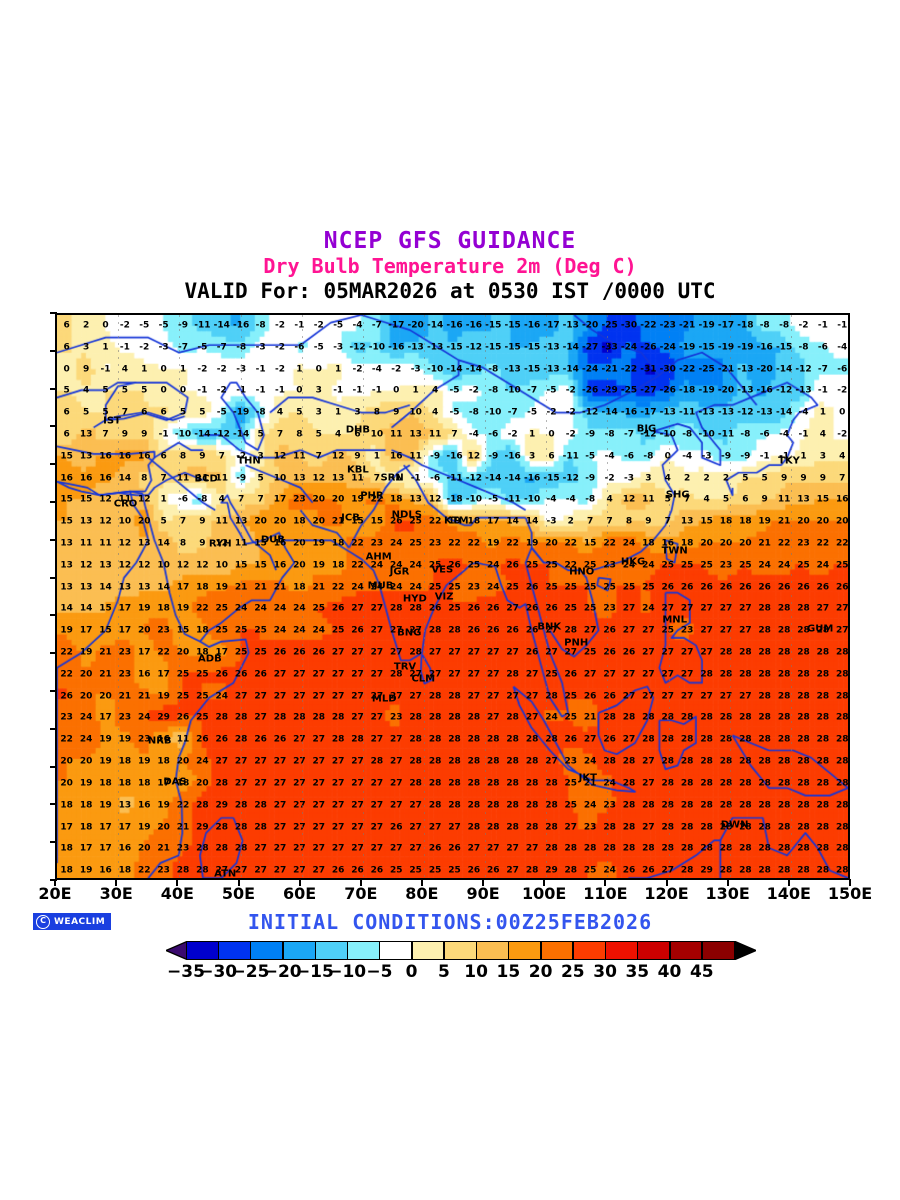  What do you see at coordinates (299, 565) in the screenshot?
I see `grid-value: 20` at bounding box center [299, 565].